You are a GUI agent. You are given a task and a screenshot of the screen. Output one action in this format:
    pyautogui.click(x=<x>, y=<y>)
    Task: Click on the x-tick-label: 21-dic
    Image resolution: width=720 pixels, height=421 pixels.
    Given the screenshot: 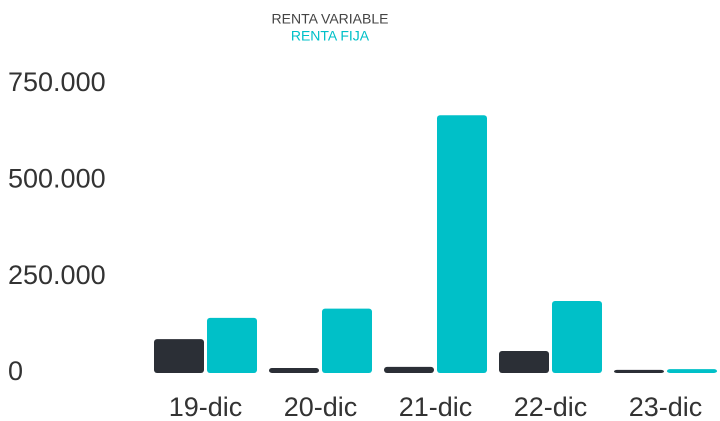 What is the action you would take?
    pyautogui.click(x=436, y=406)
    